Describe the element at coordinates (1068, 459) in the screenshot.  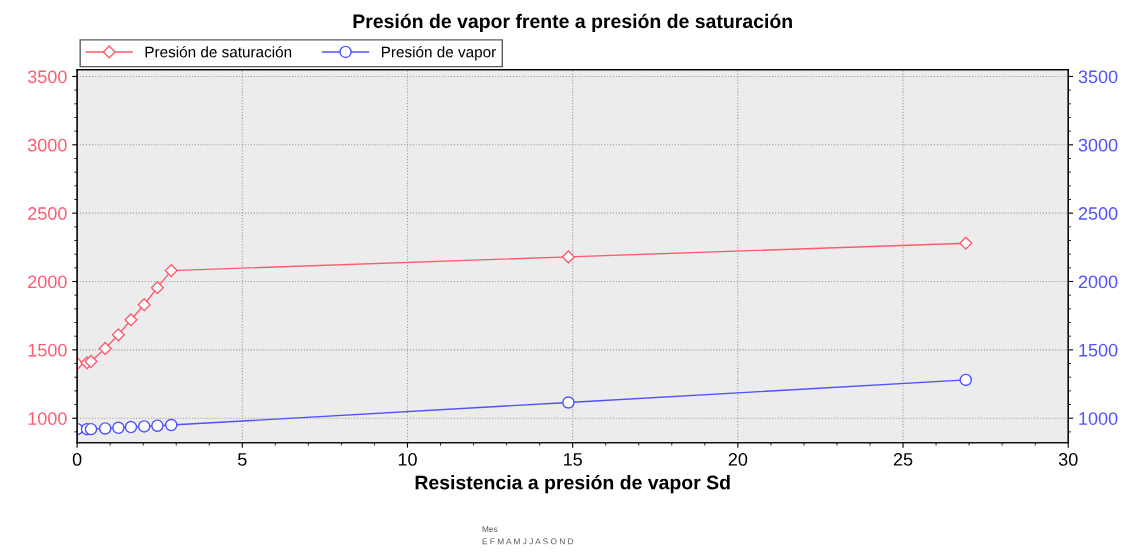
I see `x-tick-label: 30` at that location.